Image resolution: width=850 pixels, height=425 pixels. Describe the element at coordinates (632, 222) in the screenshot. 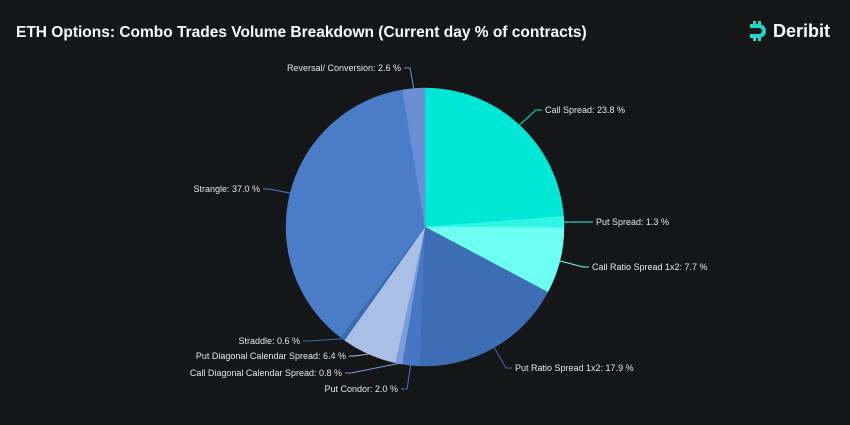

I see `slice-label: Put Spread: 1.3 %` at that location.